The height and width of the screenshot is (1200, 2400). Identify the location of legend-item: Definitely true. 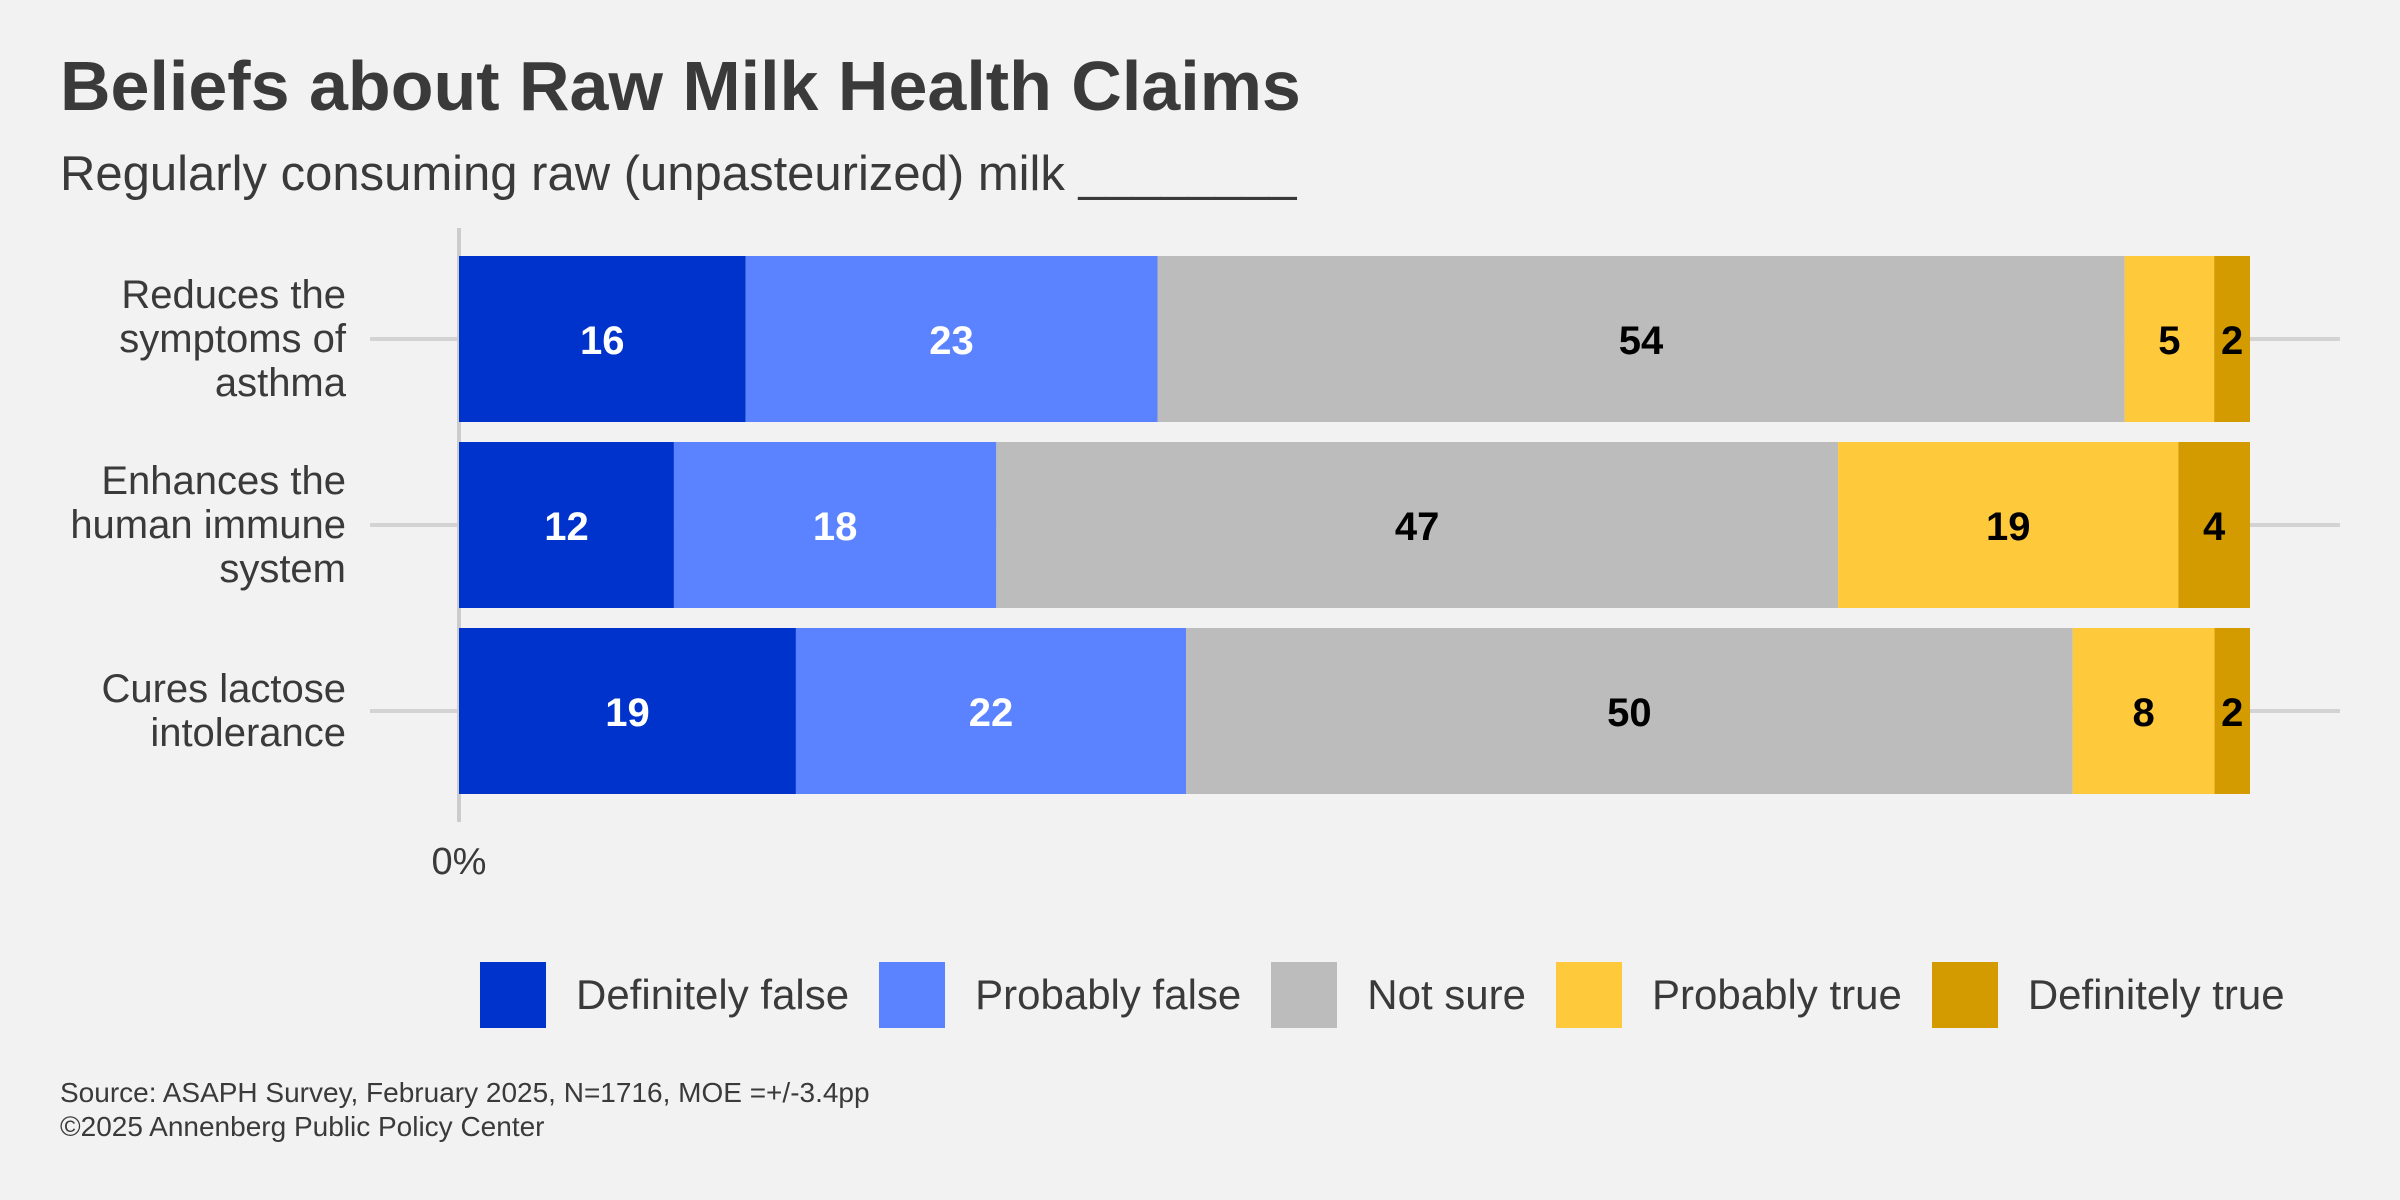
(2108, 995).